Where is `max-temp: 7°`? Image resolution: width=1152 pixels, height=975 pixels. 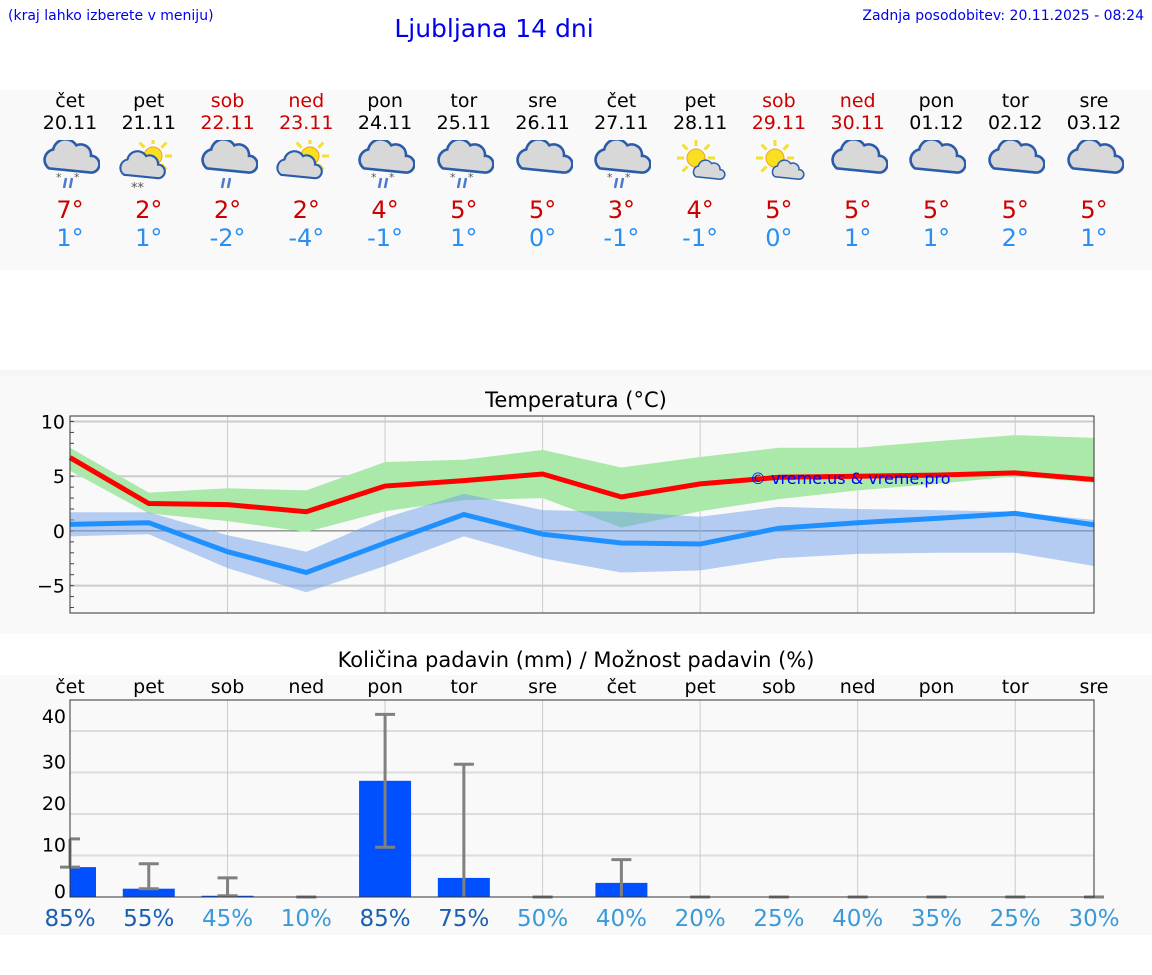 max-temp: 7° is located at coordinates (70, 210).